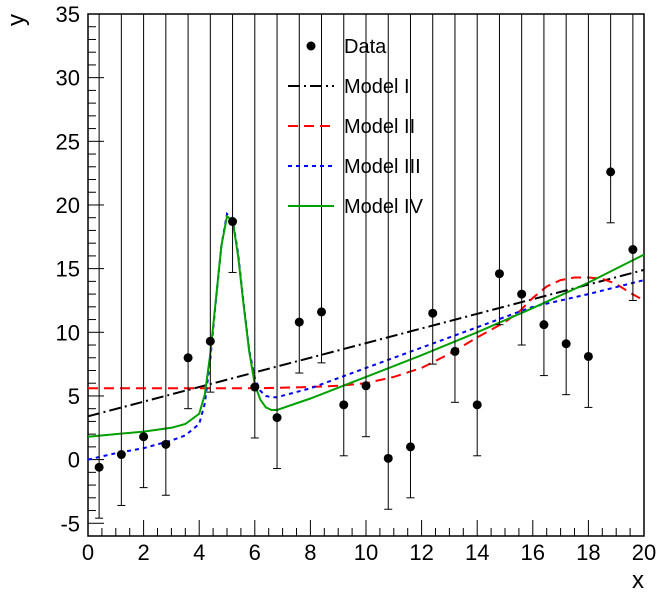 The image size is (660, 594). Describe the element at coordinates (311, 46) in the screenshot. I see `legend-data-marker` at that location.